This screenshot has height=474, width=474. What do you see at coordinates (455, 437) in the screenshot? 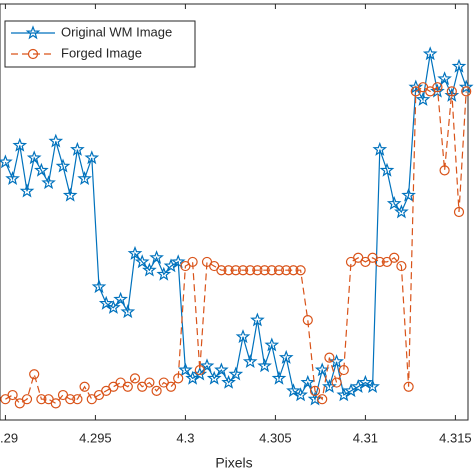
I see `x-tick-label: 4.315` at bounding box center [455, 437].